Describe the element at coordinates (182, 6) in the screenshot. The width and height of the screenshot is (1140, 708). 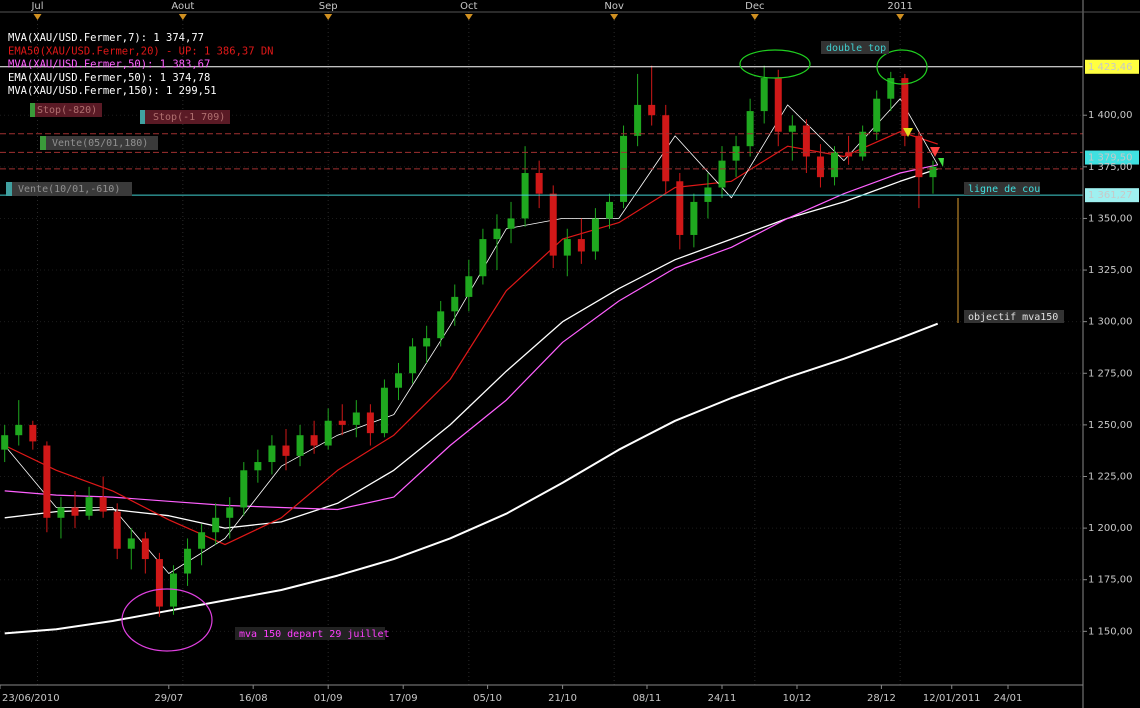
I see `month-label: Aout` at that location.